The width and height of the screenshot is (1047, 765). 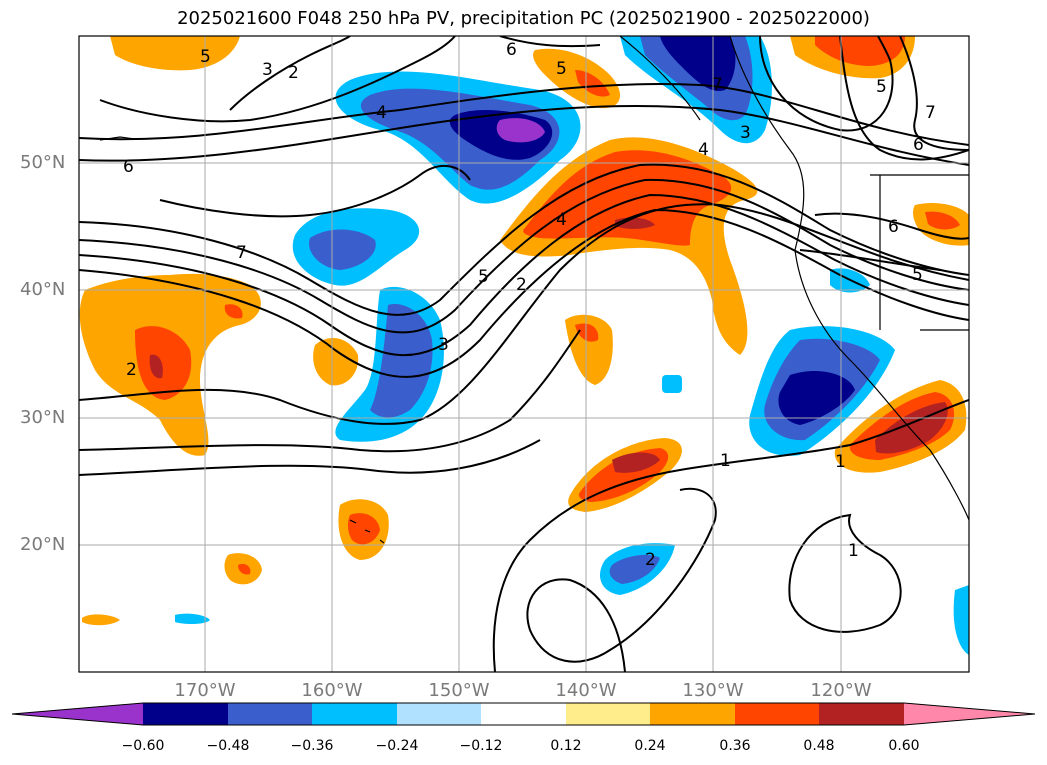 What do you see at coordinates (312, 746) in the screenshot?
I see `colorbar-tick-label: −0.36` at bounding box center [312, 746].